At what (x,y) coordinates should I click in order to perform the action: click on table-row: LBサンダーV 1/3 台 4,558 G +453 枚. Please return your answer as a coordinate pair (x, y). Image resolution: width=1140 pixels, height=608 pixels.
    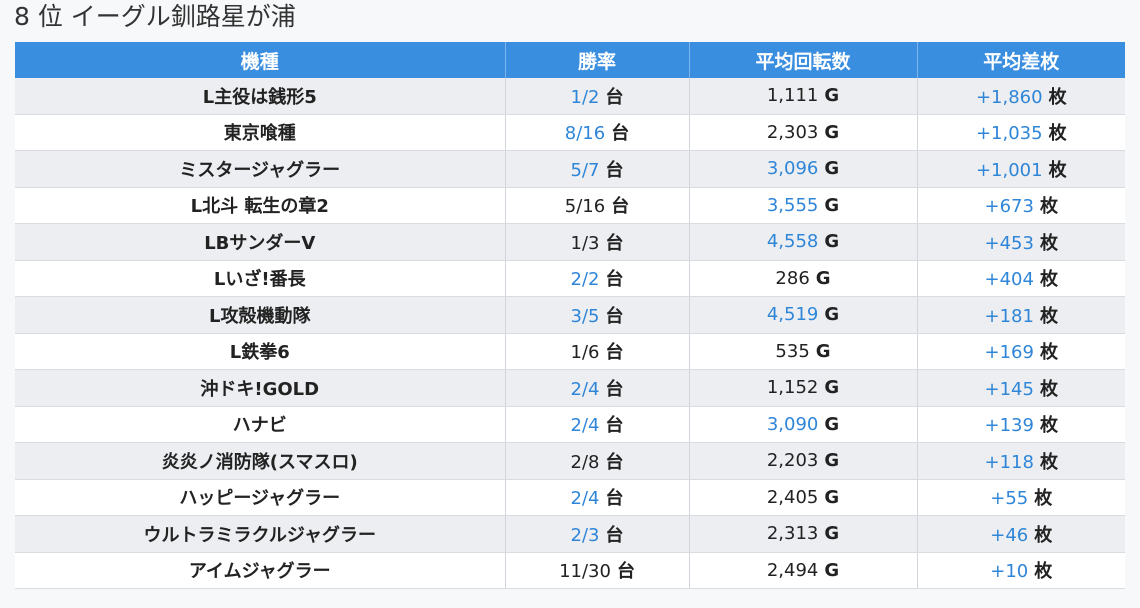
    Looking at the image, I should click on (570, 242).